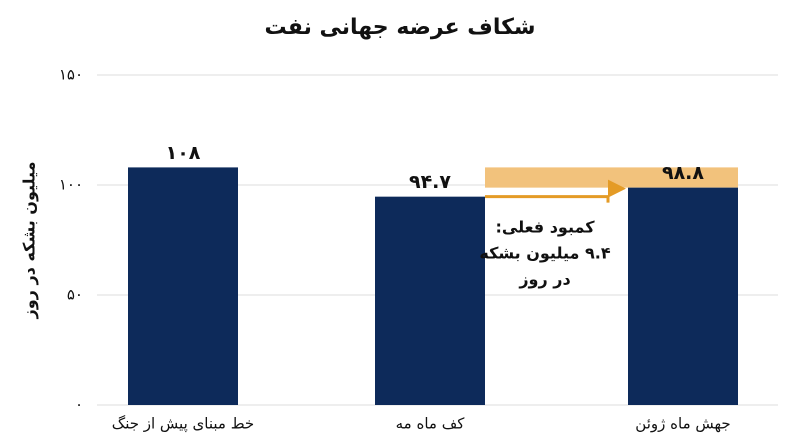 This screenshot has width=800, height=447. Describe the element at coordinates (547, 199) in the screenshot. I see `gap-arrow` at that location.